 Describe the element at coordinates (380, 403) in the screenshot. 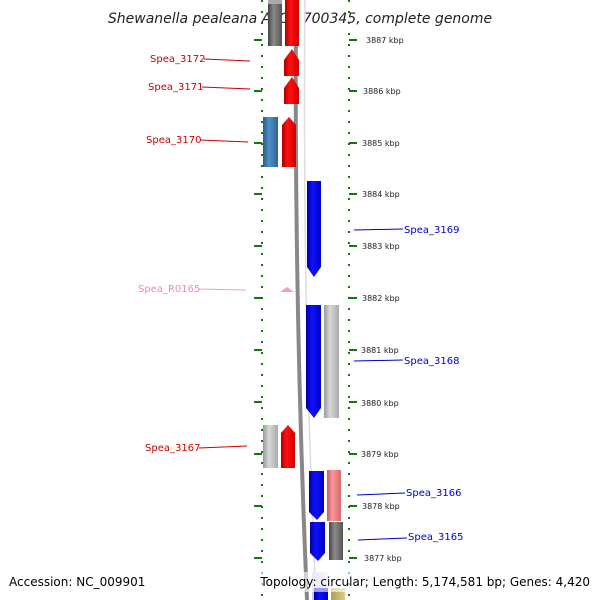

I see `tick-label: 3880 kbp` at that location.